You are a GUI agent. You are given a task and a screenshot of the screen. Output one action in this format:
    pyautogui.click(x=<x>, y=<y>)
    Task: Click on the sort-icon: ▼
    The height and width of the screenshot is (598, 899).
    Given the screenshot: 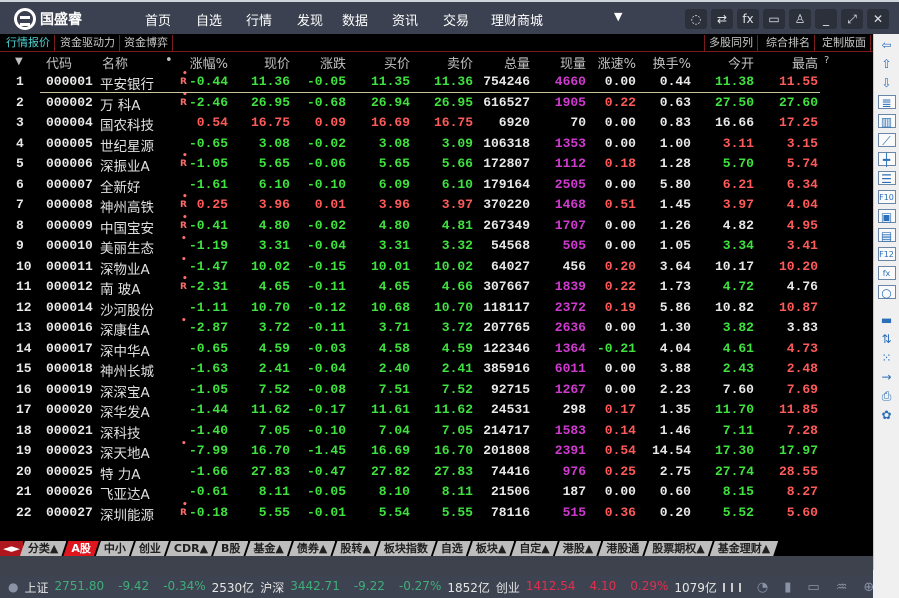 What is the action you would take?
    pyautogui.click(x=19, y=61)
    